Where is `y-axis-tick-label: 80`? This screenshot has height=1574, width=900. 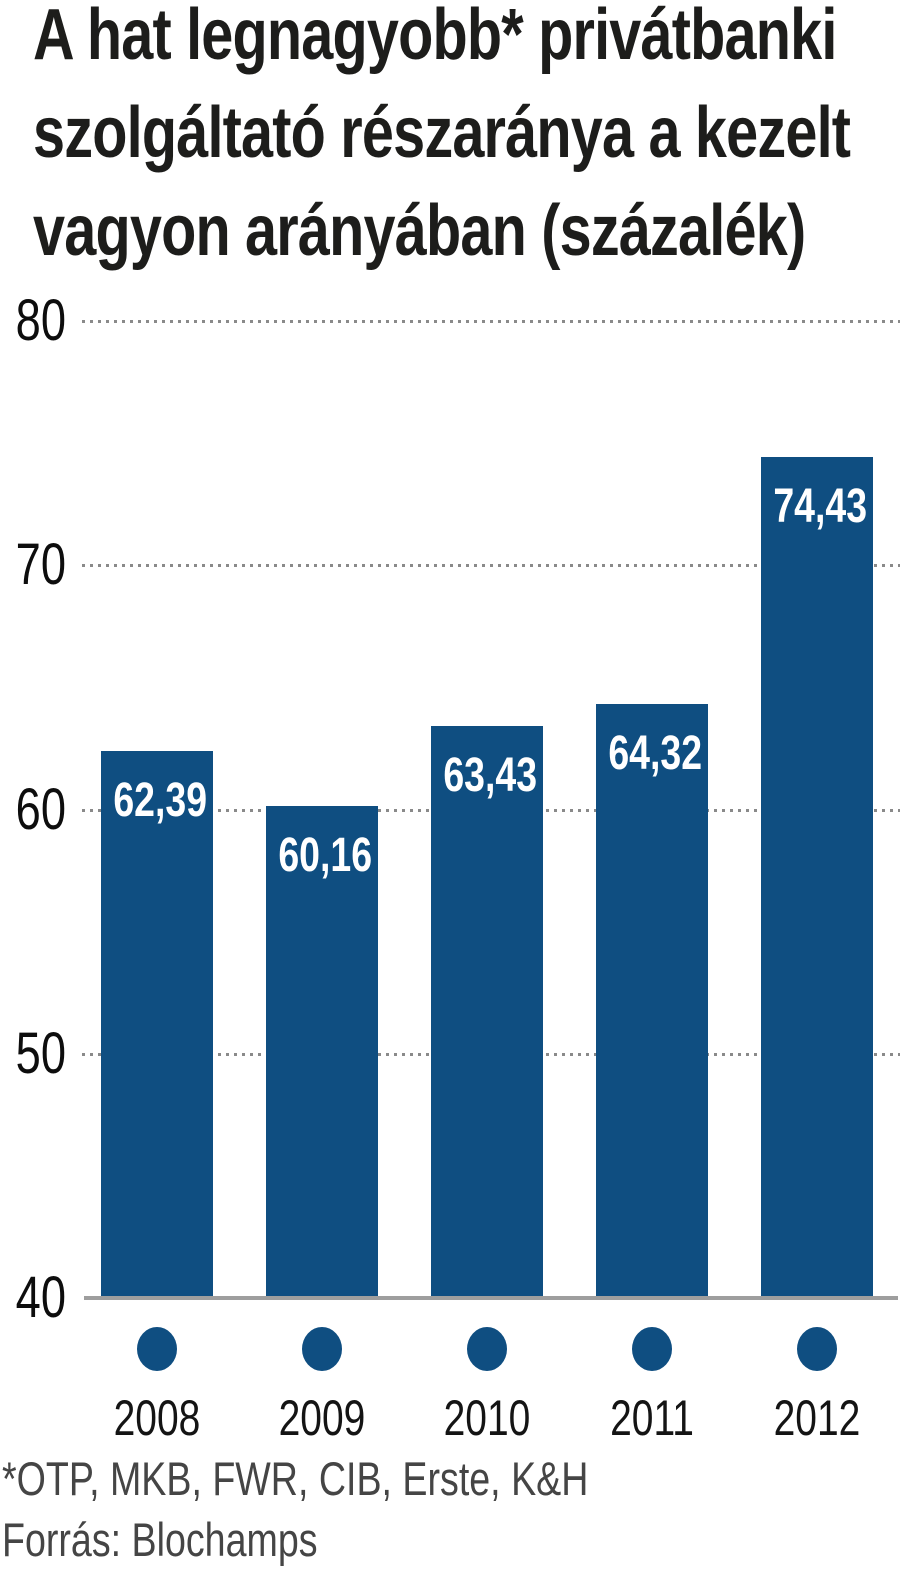 y-axis-tick-label: 80 is located at coordinates (41, 321).